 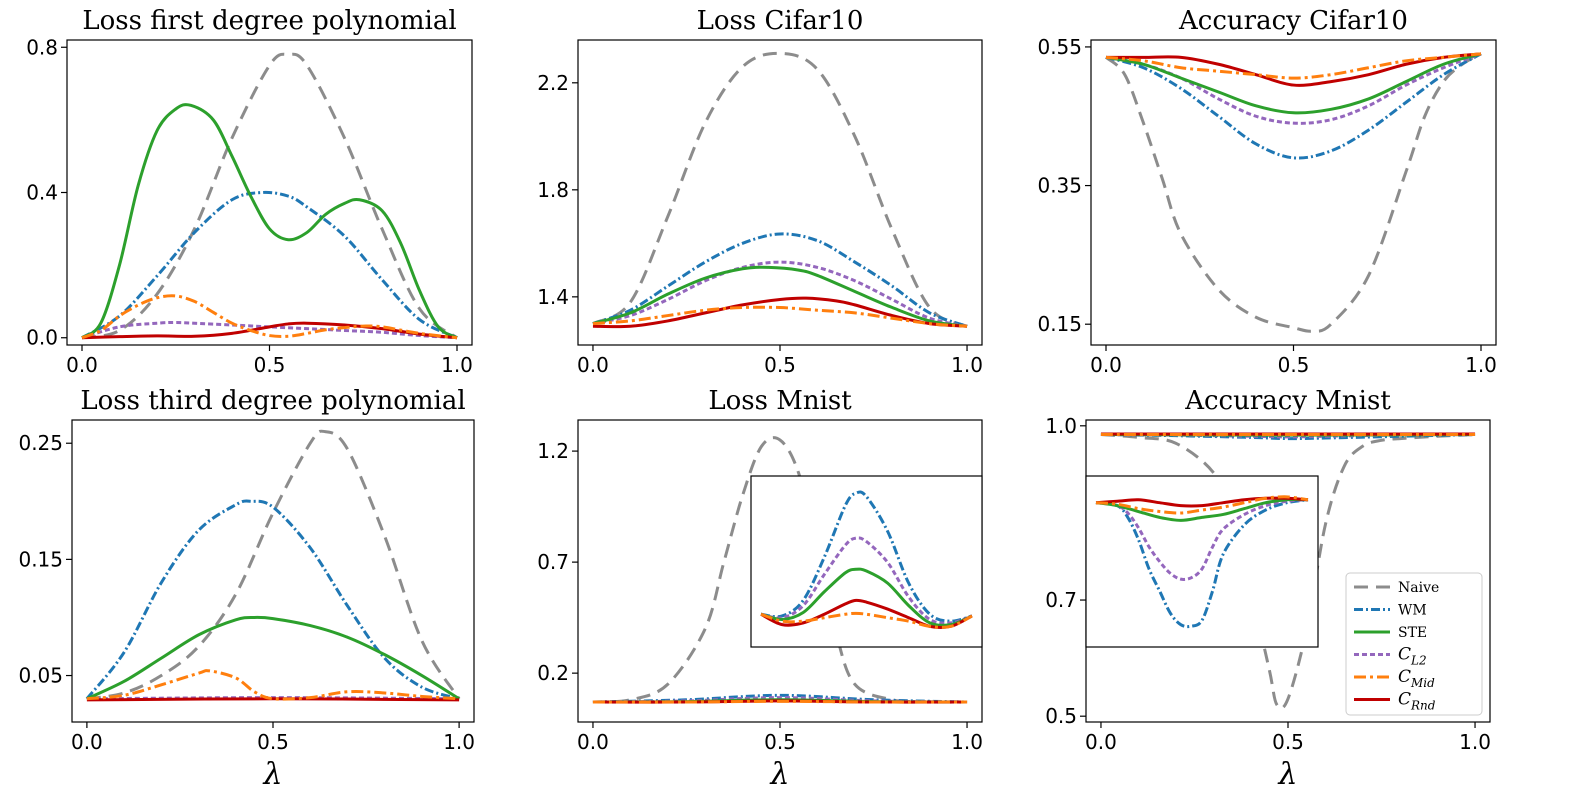 I want to click on y-tick-label: 1.4, so click(x=553, y=297).